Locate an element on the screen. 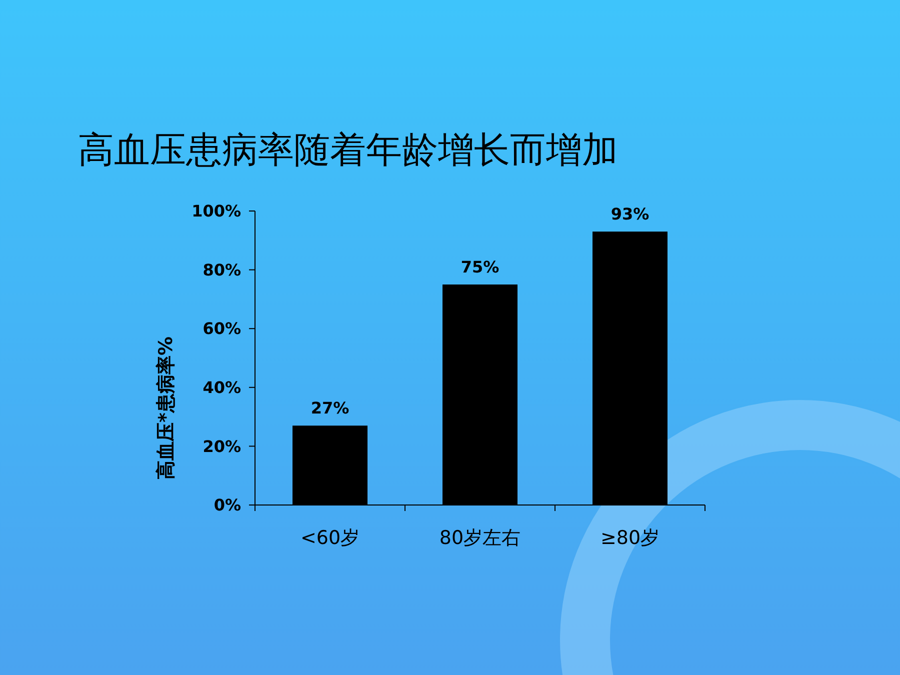 This screenshot has height=675, width=900. y-tick-label: 0% is located at coordinates (227, 505).